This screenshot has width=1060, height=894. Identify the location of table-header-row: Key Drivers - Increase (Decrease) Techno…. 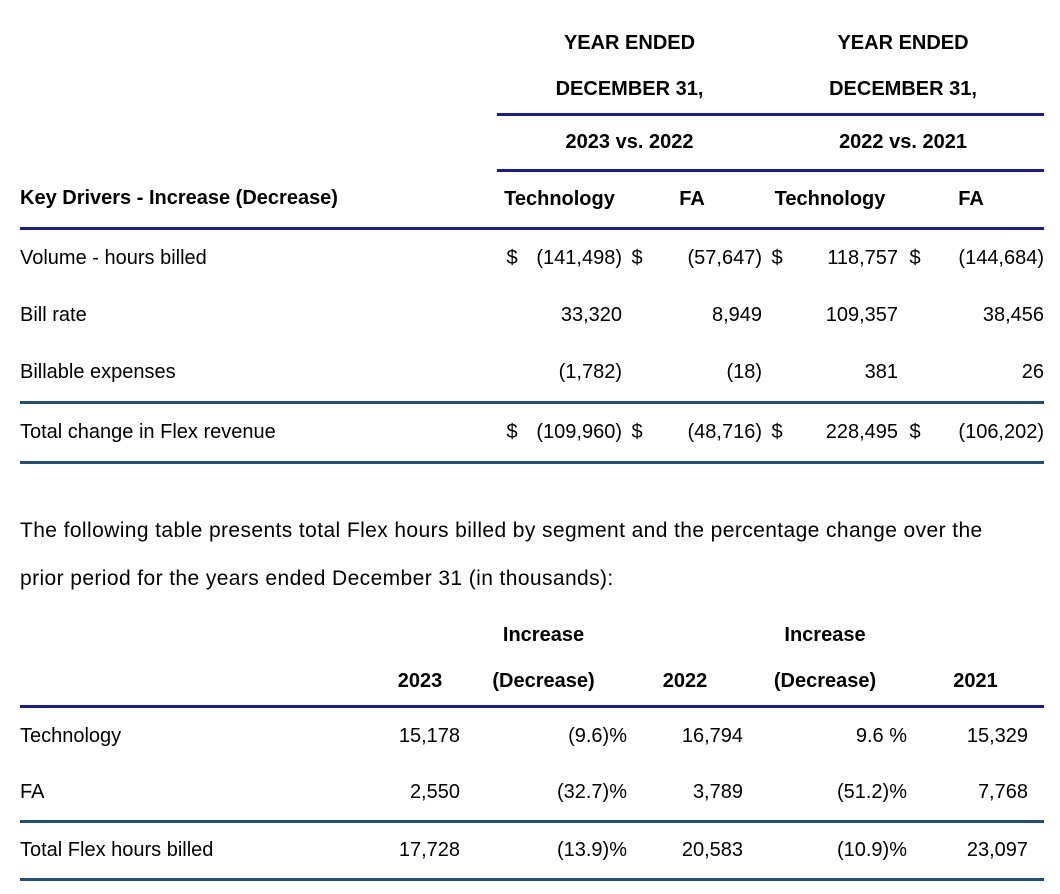
(532, 200).